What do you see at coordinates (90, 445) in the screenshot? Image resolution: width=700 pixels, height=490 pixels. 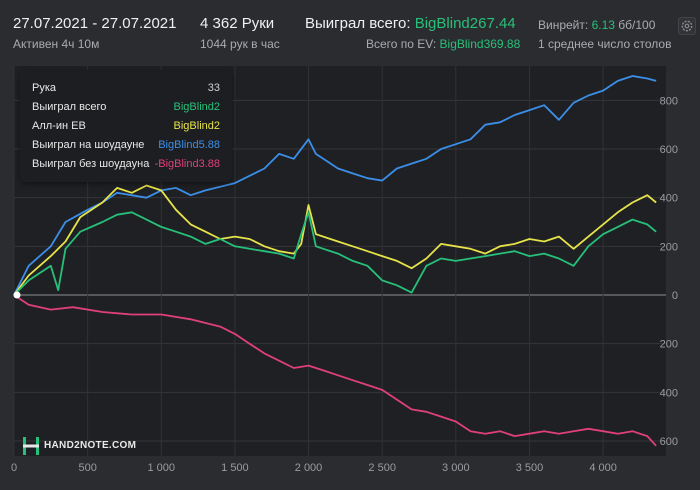 I see `logo-text: HAND2NOTE.COM` at bounding box center [90, 445].